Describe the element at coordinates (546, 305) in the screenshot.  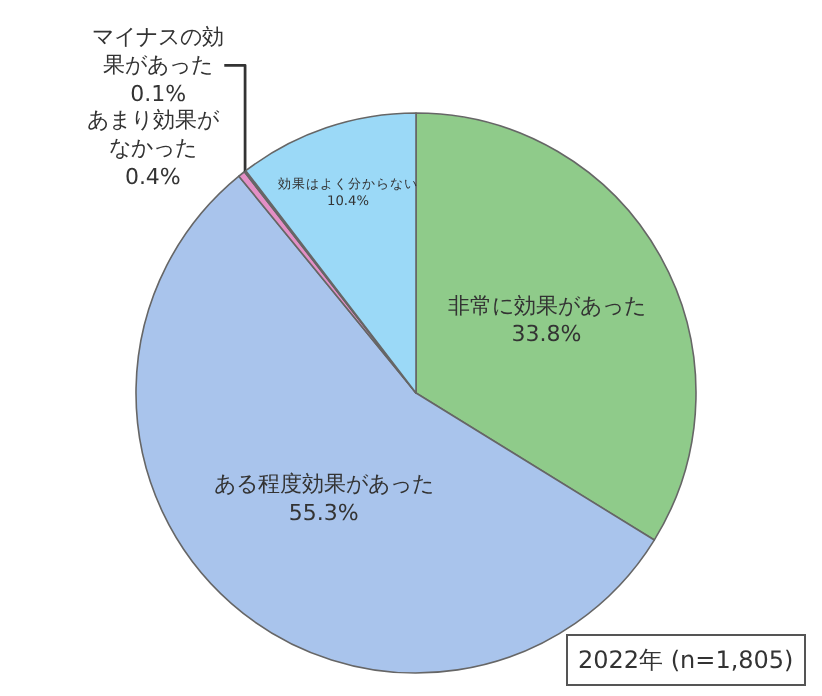
I see `slice-label: 非常に効果があった` at that location.